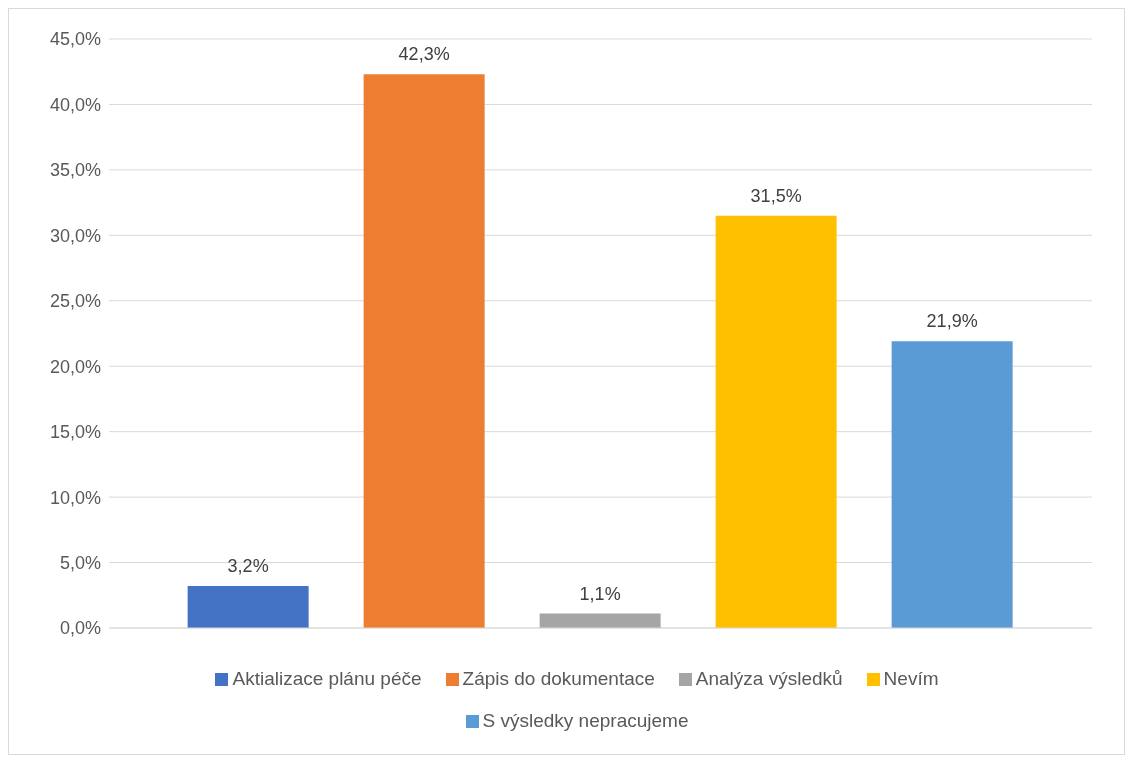  I want to click on legend-label: Aktializace plánu péče, so click(327, 678).